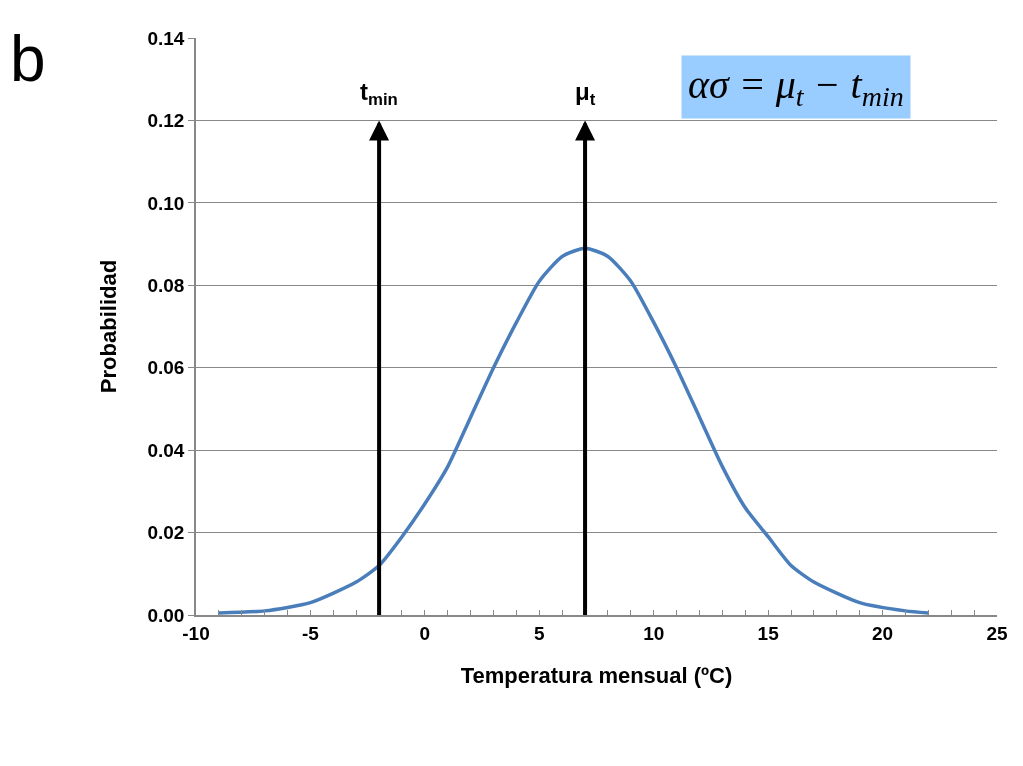  I want to click on x-tick-label: 20, so click(883, 633).